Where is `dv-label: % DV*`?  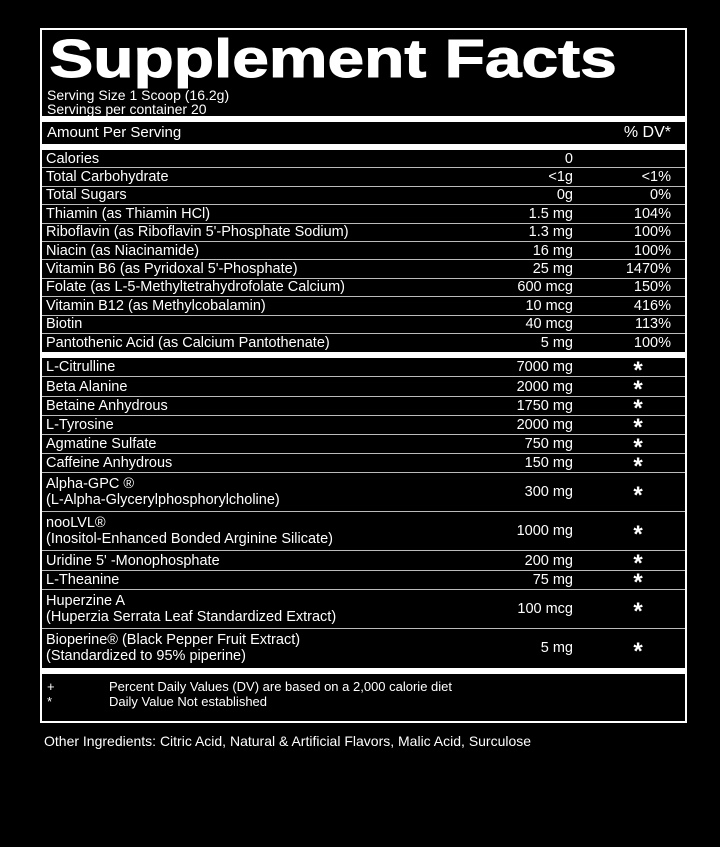 dv-label: % DV* is located at coordinates (647, 132).